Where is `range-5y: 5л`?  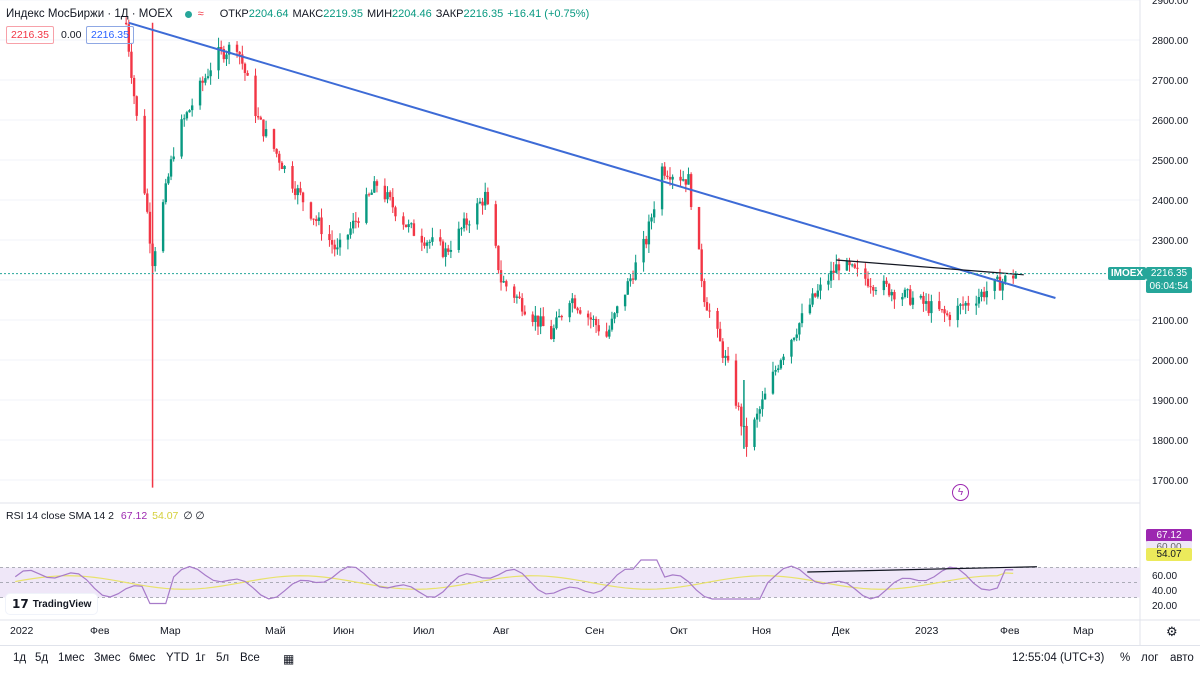 range-5y: 5л is located at coordinates (223, 658).